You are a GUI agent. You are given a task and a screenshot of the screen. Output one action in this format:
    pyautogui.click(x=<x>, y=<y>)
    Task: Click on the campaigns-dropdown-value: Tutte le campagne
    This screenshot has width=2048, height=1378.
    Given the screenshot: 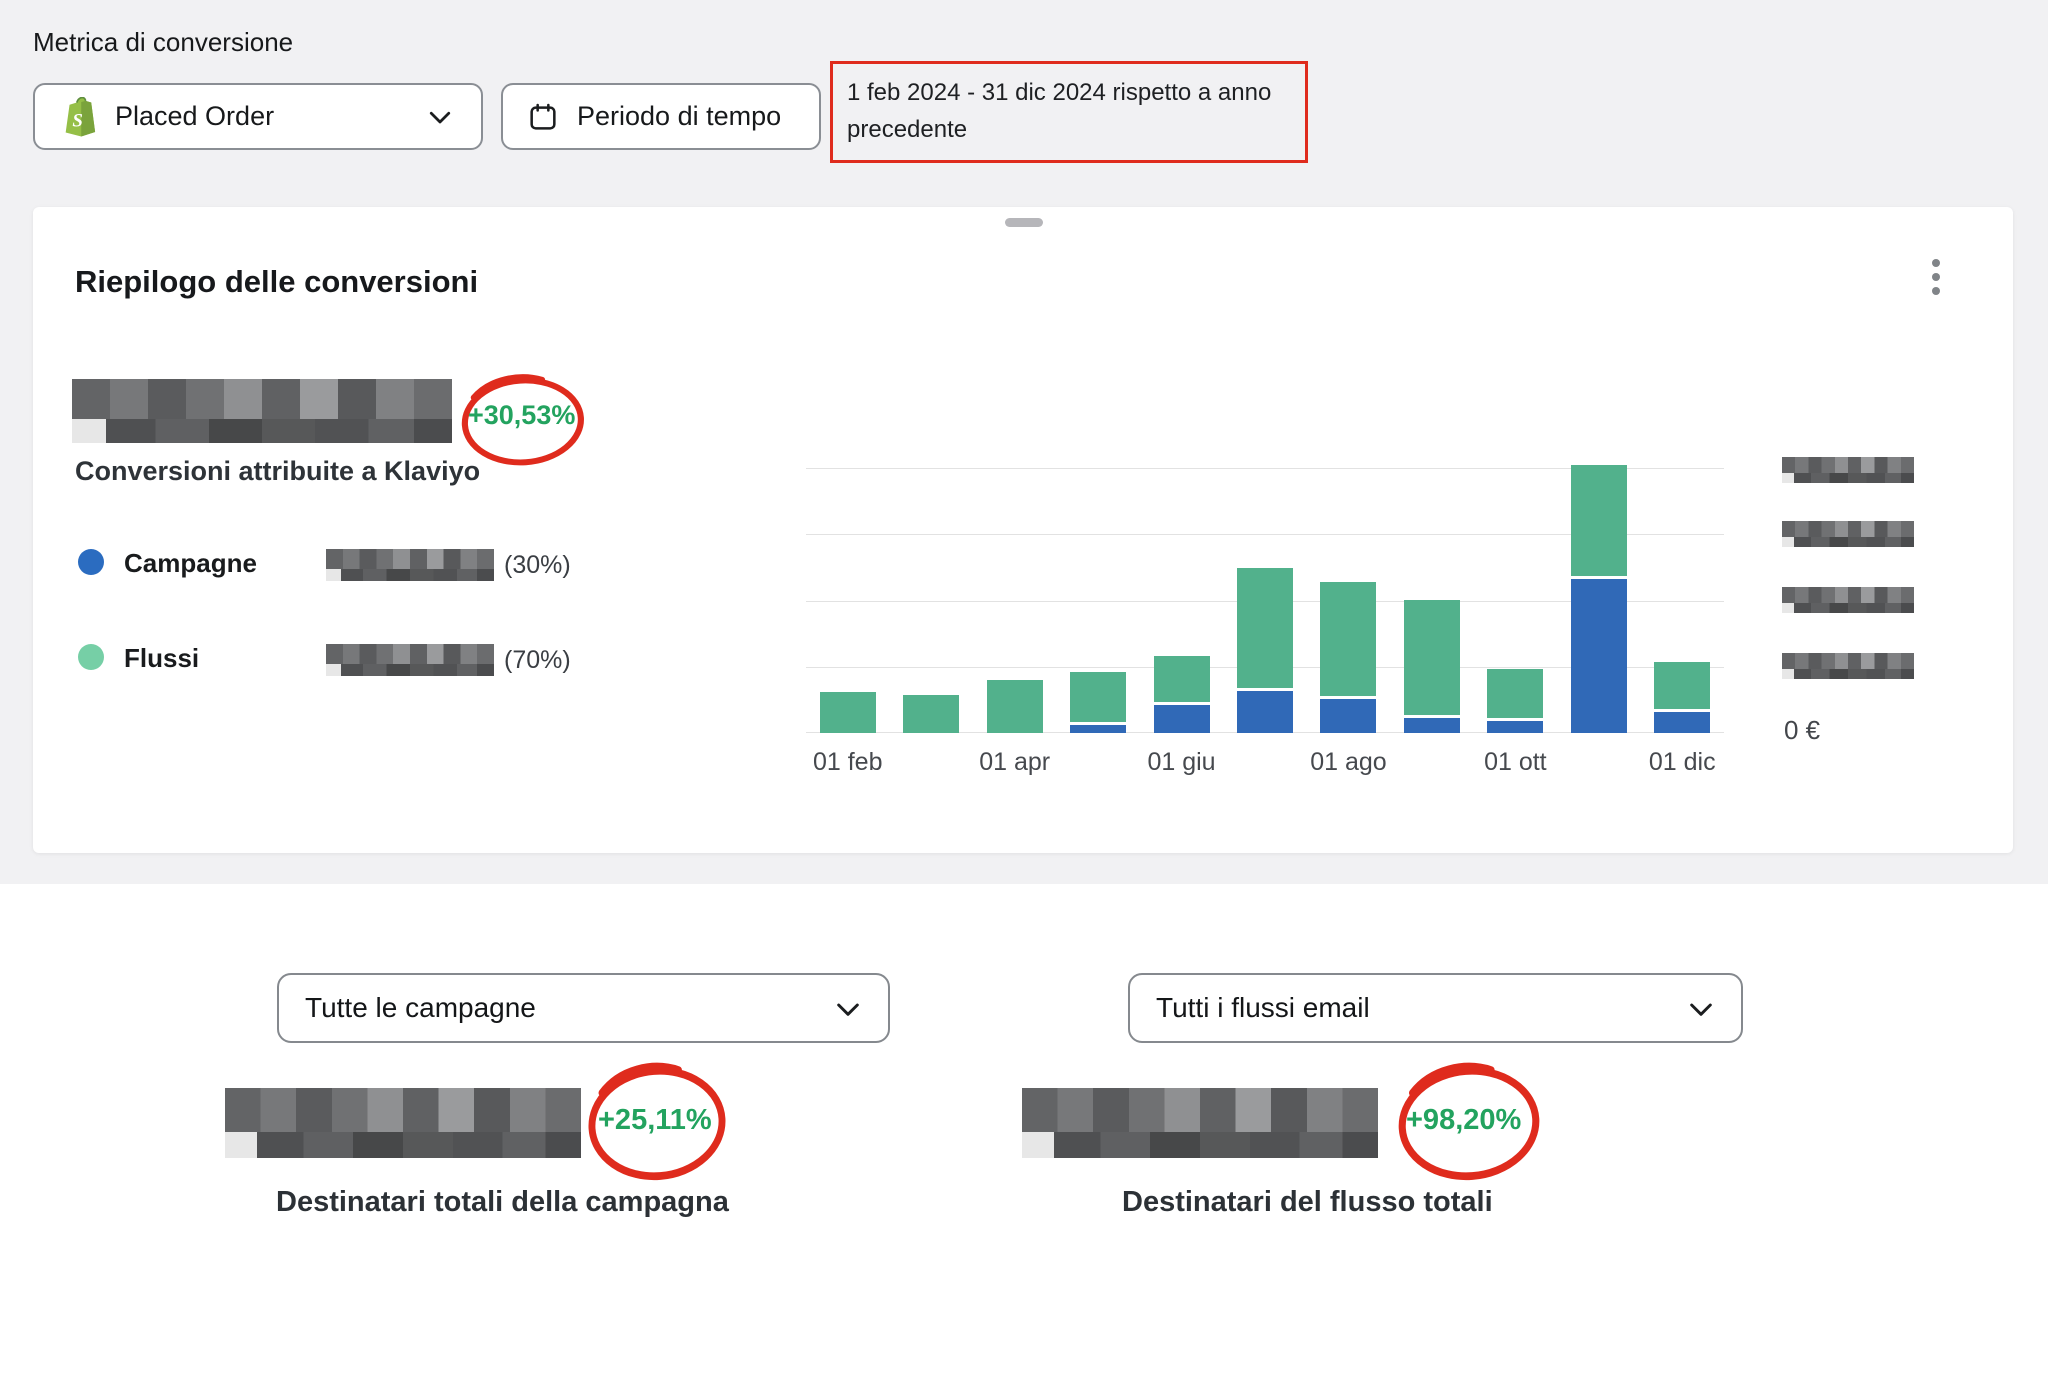 What is the action you would take?
    pyautogui.click(x=420, y=1007)
    